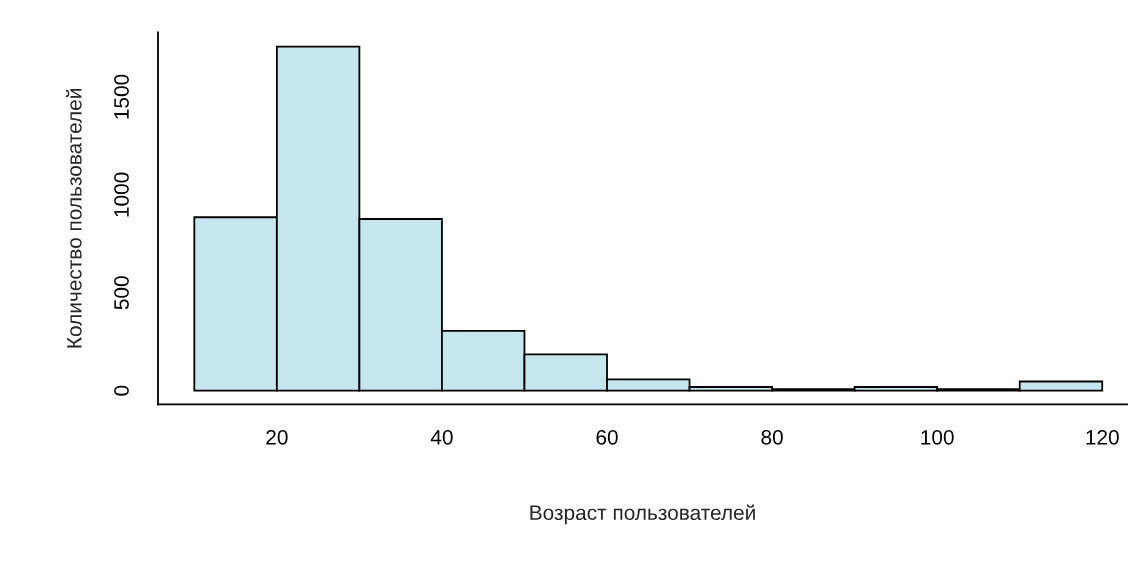  Describe the element at coordinates (121, 96) in the screenshot. I see `y-tick-label: 1500` at that location.